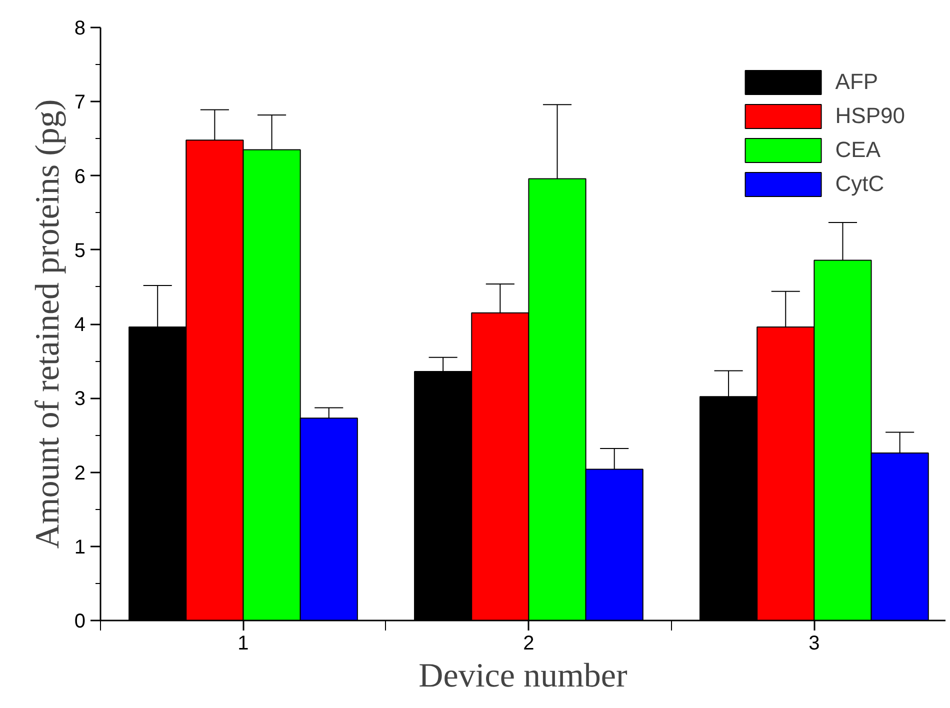 The image size is (950, 708). I want to click on y-tick-label: 6, so click(80, 177).